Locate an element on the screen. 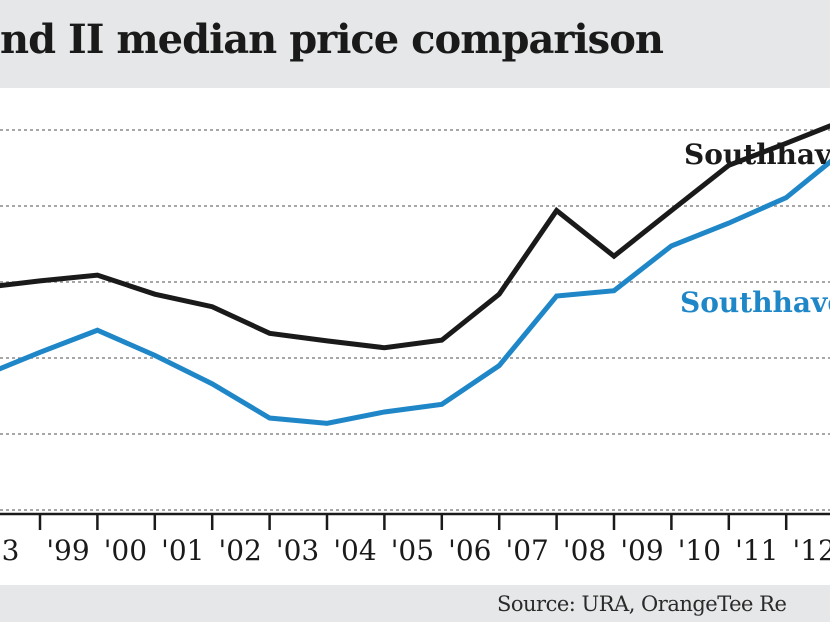 The height and width of the screenshot is (622, 830). x-tick-label: '99 is located at coordinates (67, 550).